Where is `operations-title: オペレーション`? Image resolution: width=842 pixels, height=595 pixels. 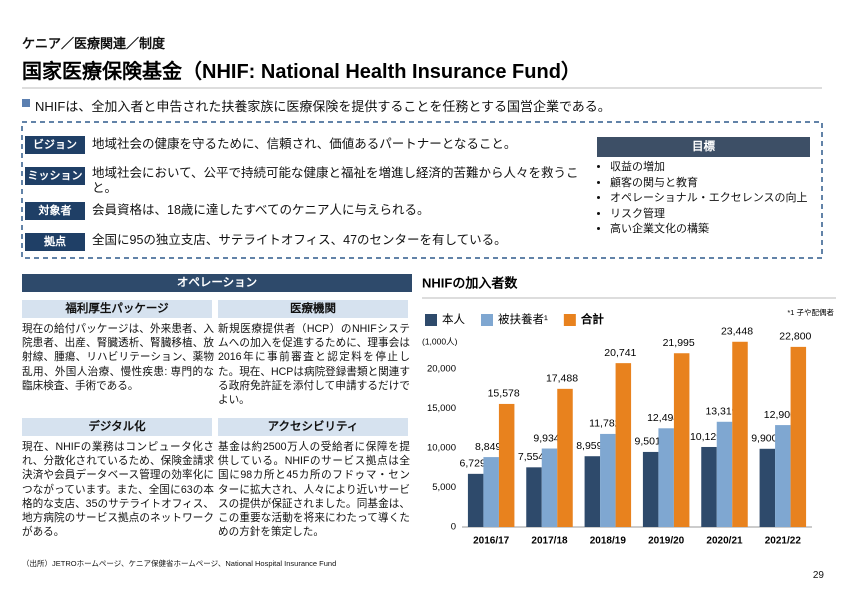 operations-title: オペレーション is located at coordinates (217, 283).